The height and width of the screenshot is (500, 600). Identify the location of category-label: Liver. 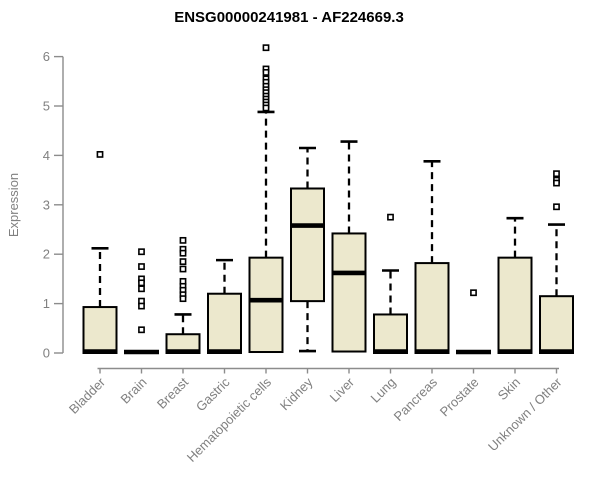
(342, 389).